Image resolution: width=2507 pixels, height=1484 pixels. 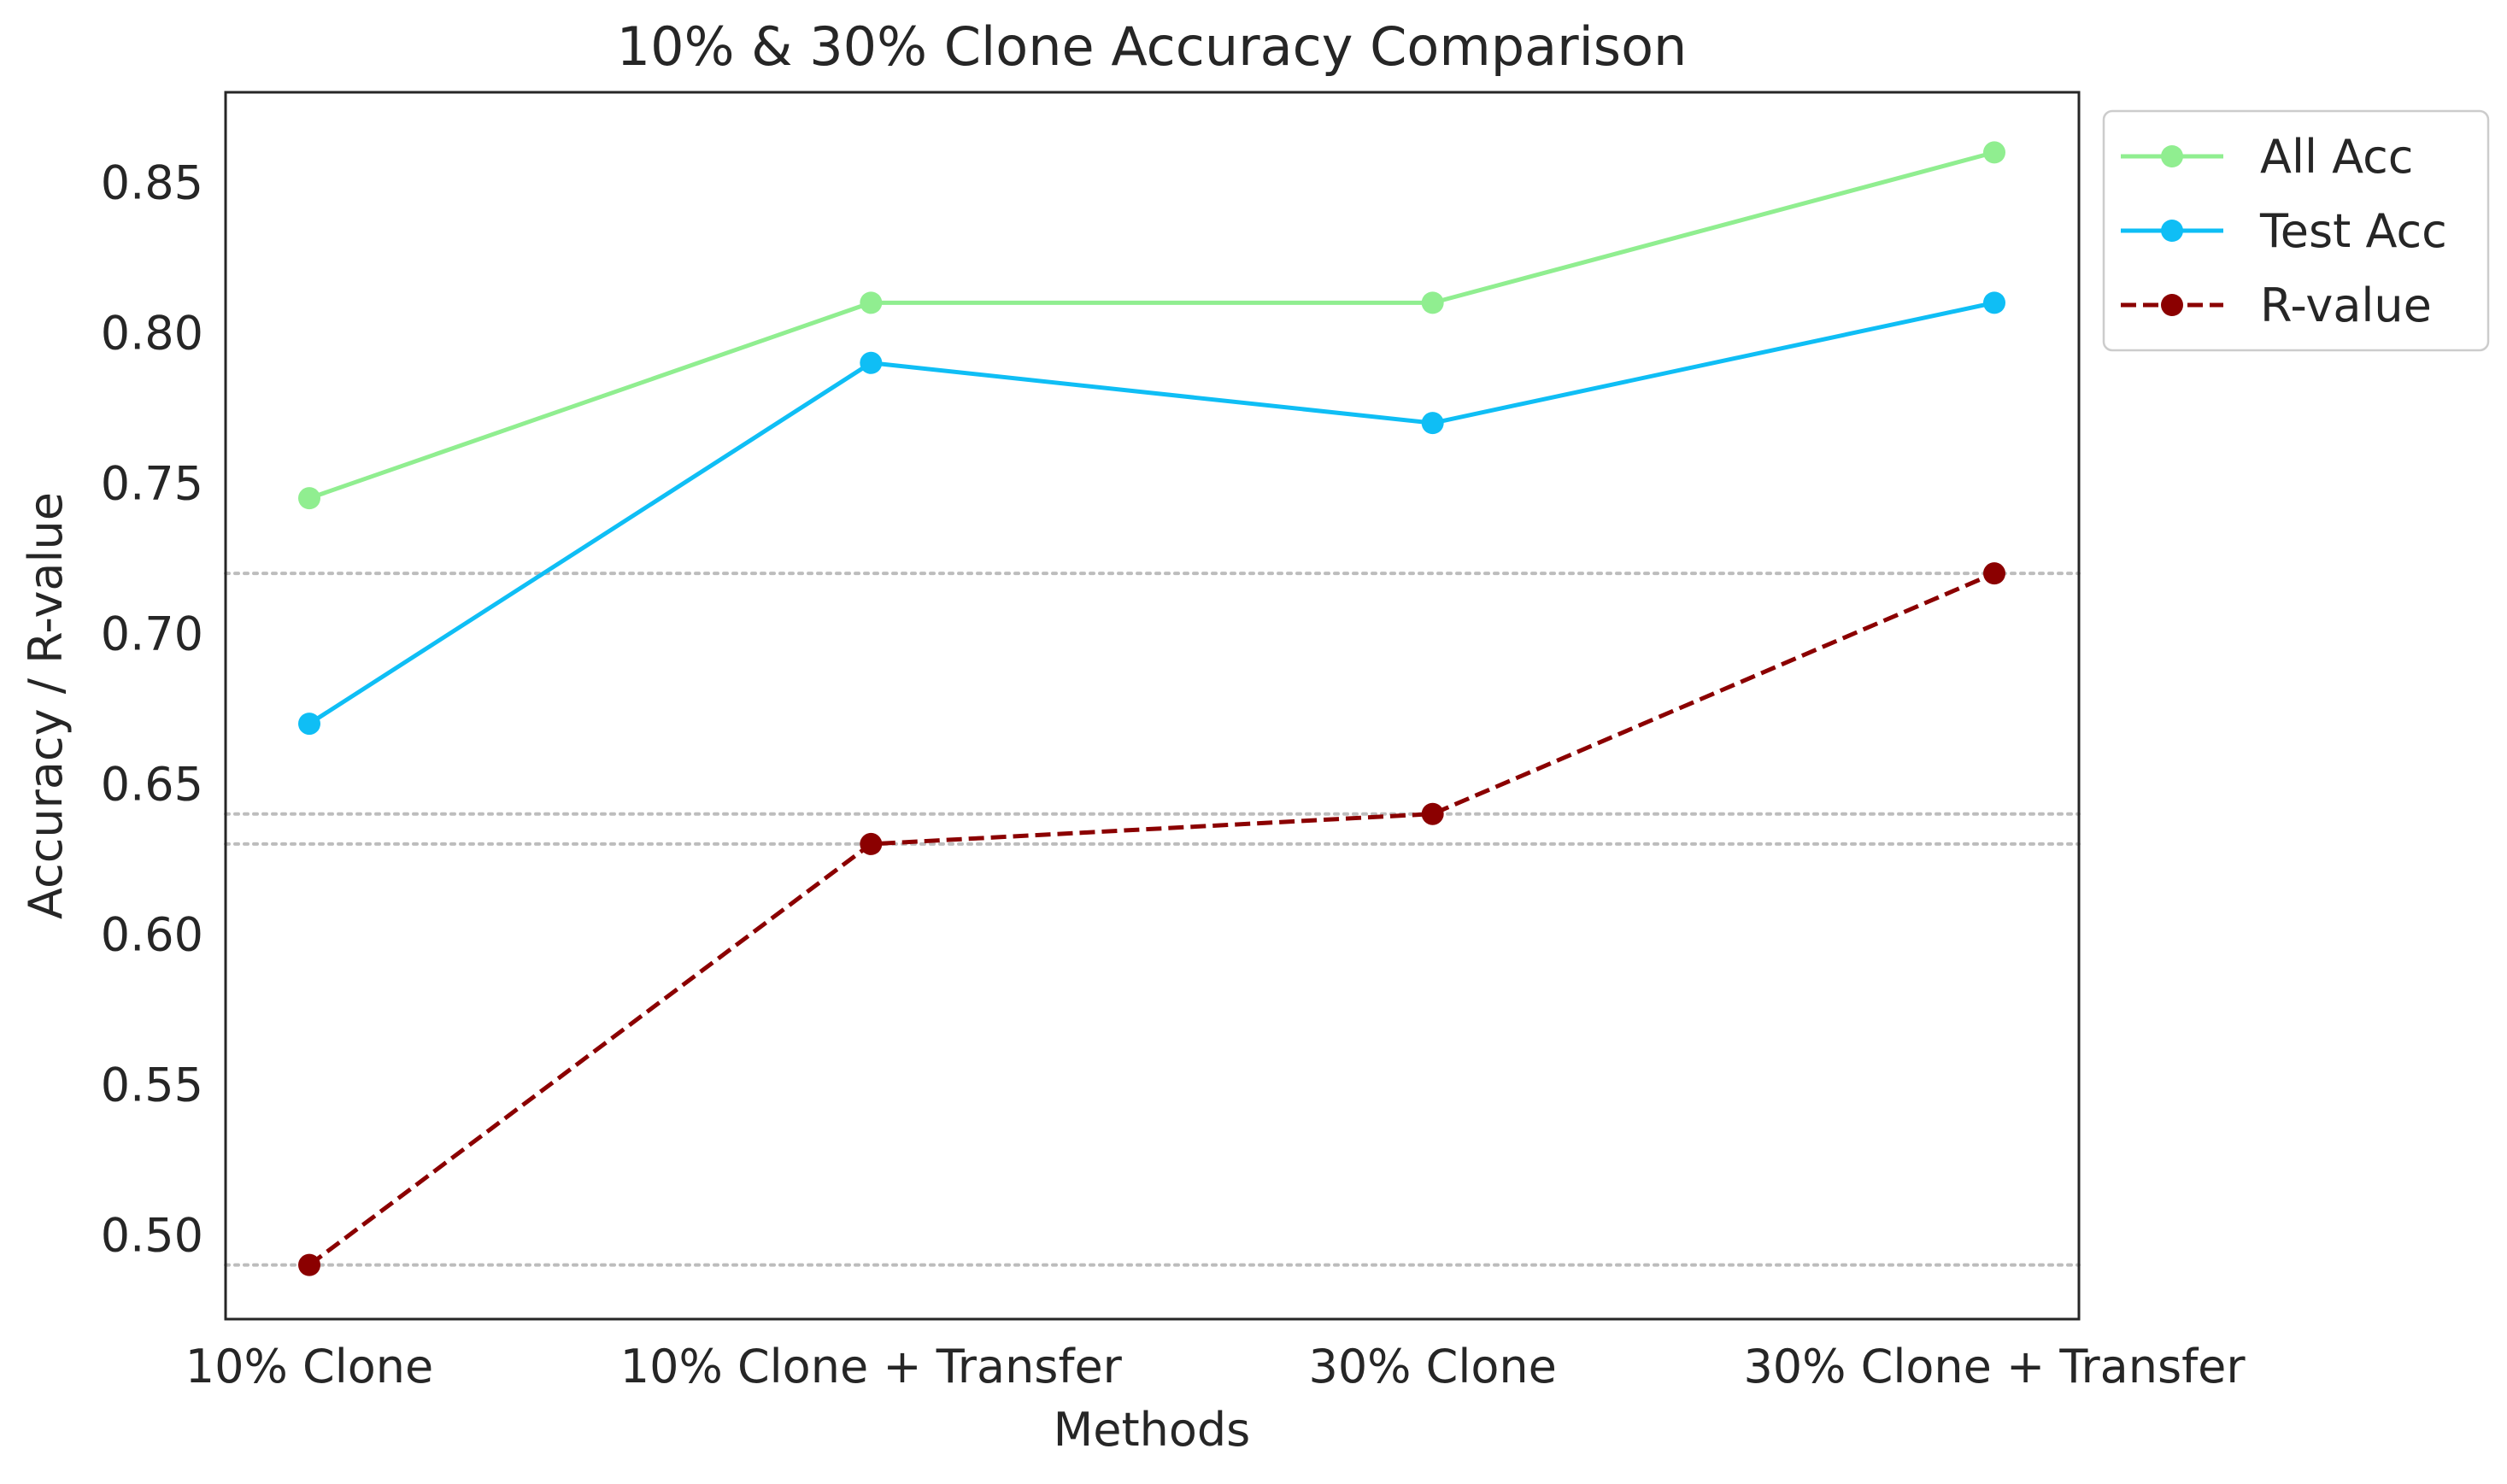 What do you see at coordinates (2172, 305) in the screenshot?
I see `legend-marker-r-value` at bounding box center [2172, 305].